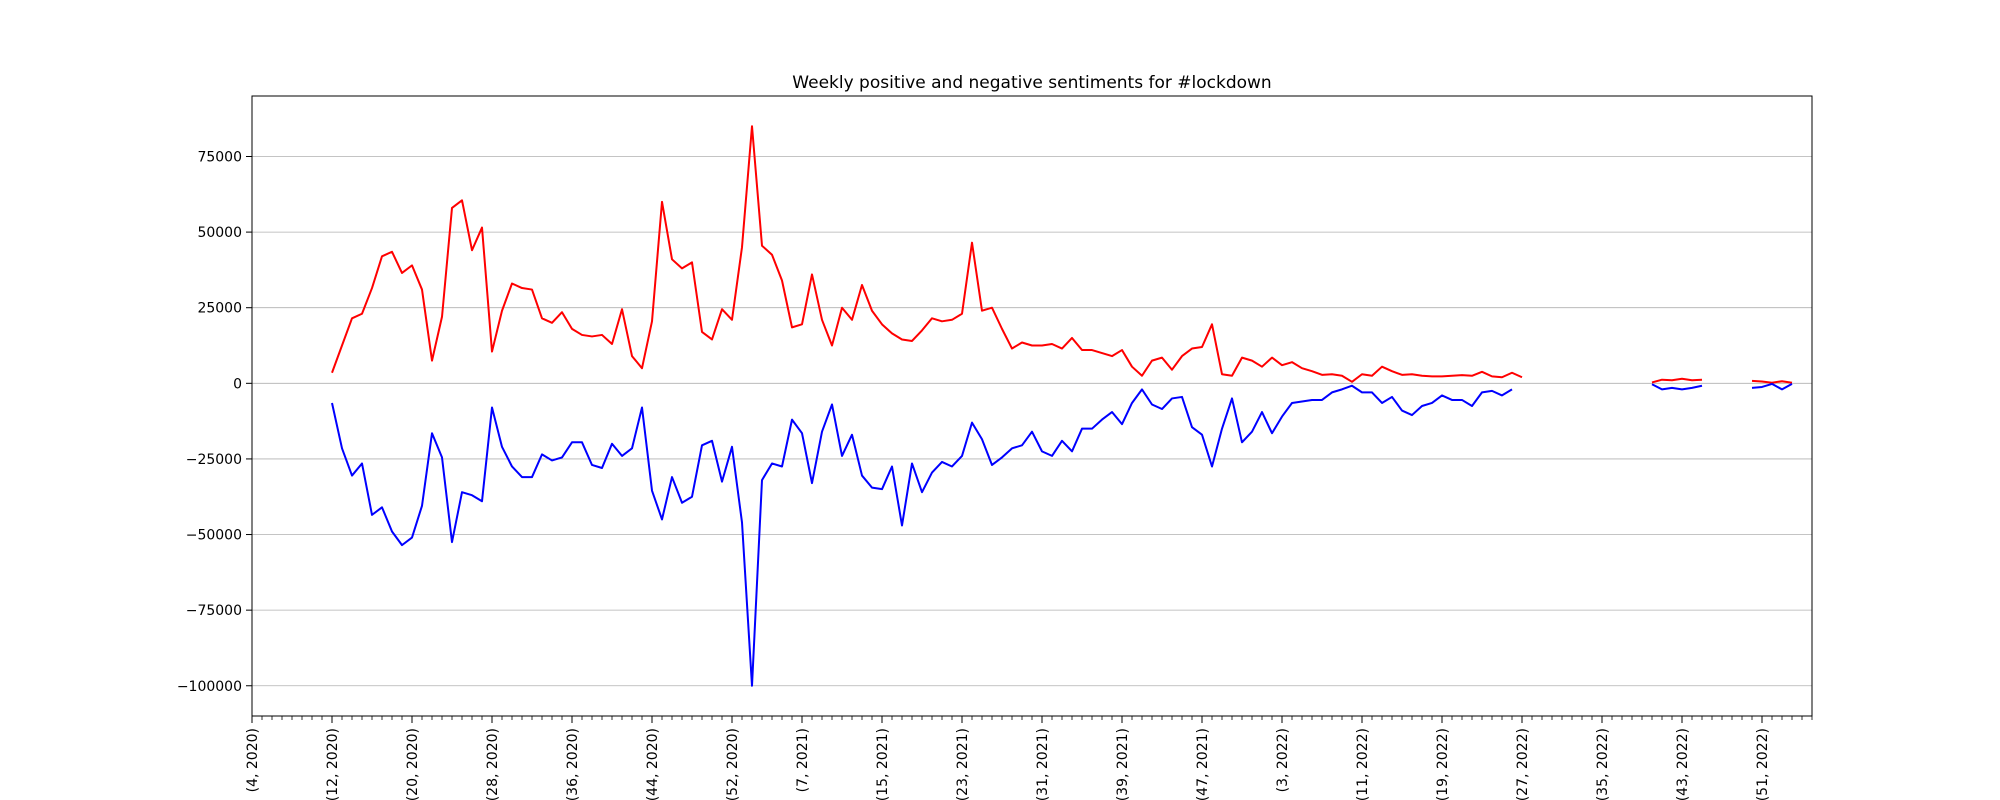  What do you see at coordinates (214, 536) in the screenshot?
I see `y-tick-label: −50000` at bounding box center [214, 536].